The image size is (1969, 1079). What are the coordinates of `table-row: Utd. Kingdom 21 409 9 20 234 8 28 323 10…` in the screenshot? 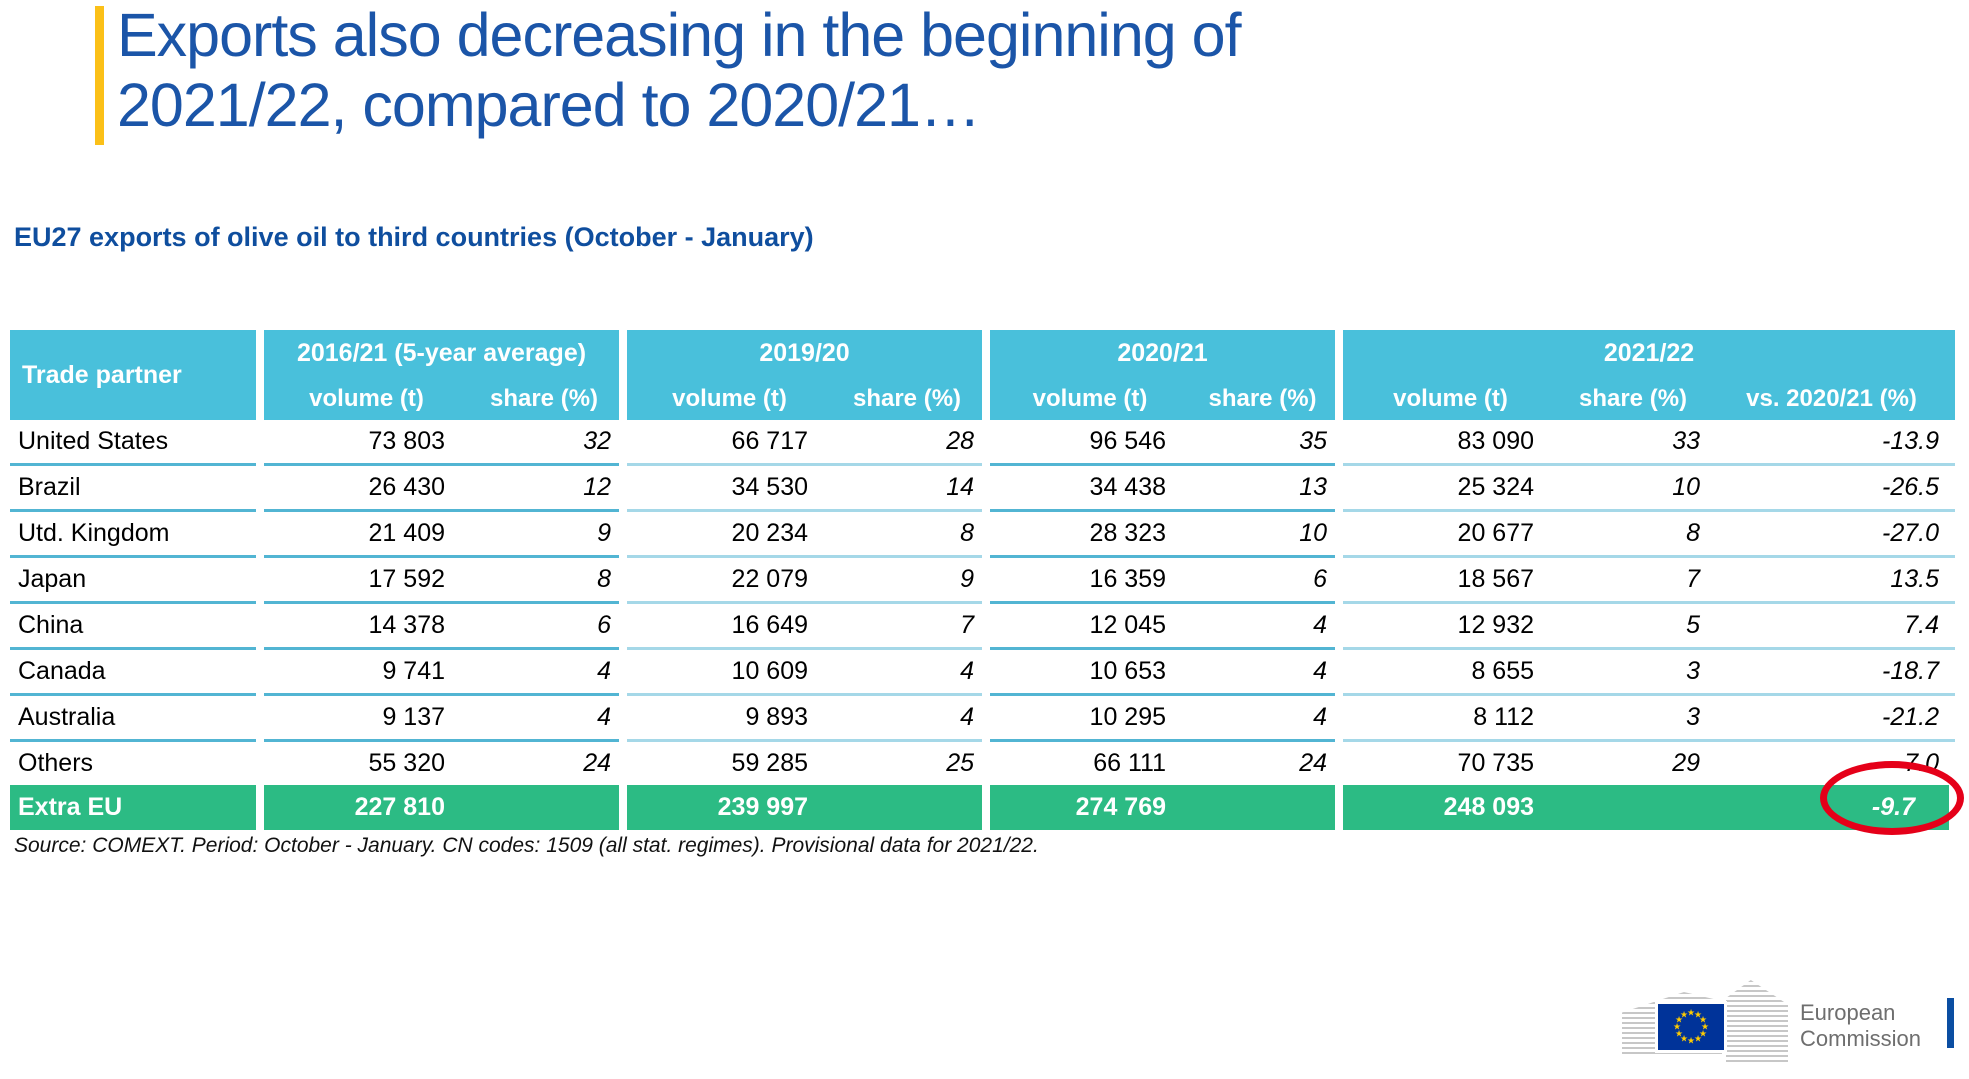 It's located at (983, 534).